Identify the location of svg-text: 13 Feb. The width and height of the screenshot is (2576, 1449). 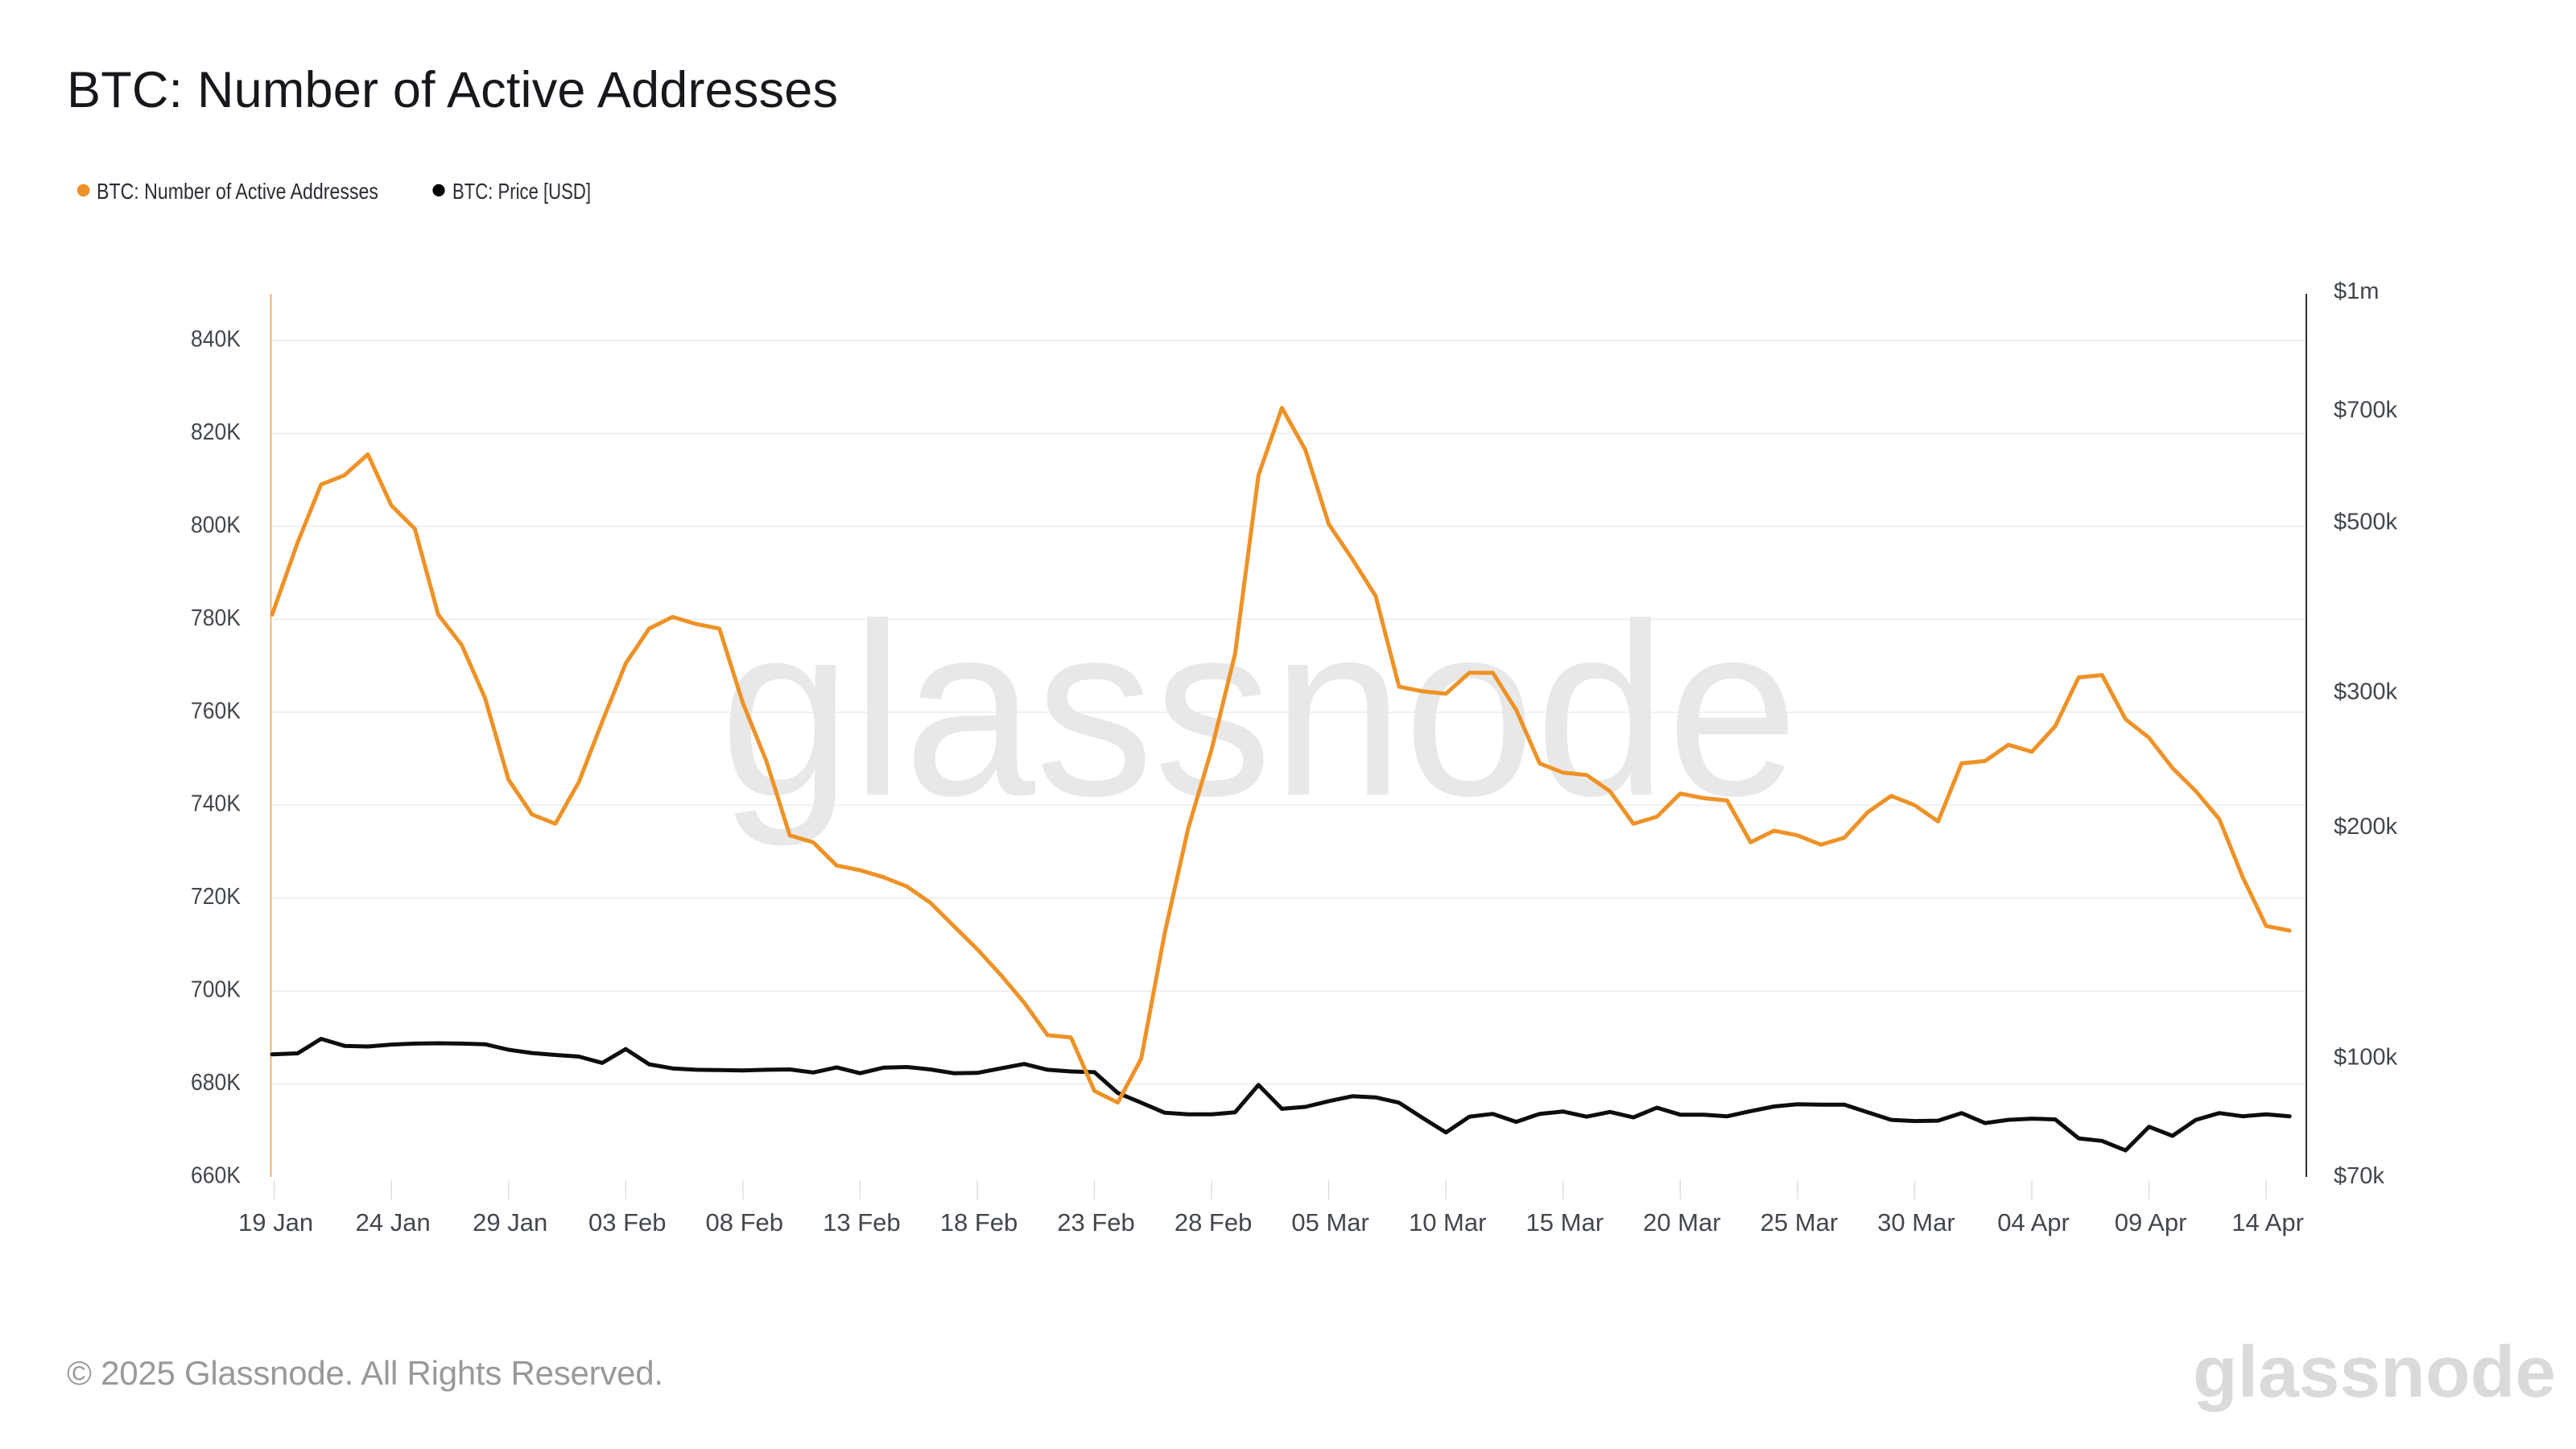
(862, 1222).